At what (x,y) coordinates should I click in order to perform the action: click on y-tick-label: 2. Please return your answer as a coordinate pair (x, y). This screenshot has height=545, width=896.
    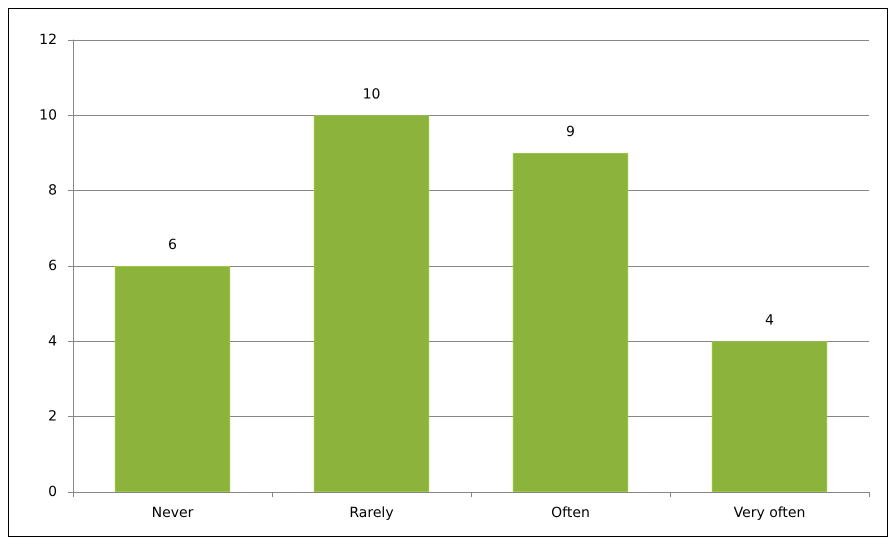
    Looking at the image, I should click on (52, 416).